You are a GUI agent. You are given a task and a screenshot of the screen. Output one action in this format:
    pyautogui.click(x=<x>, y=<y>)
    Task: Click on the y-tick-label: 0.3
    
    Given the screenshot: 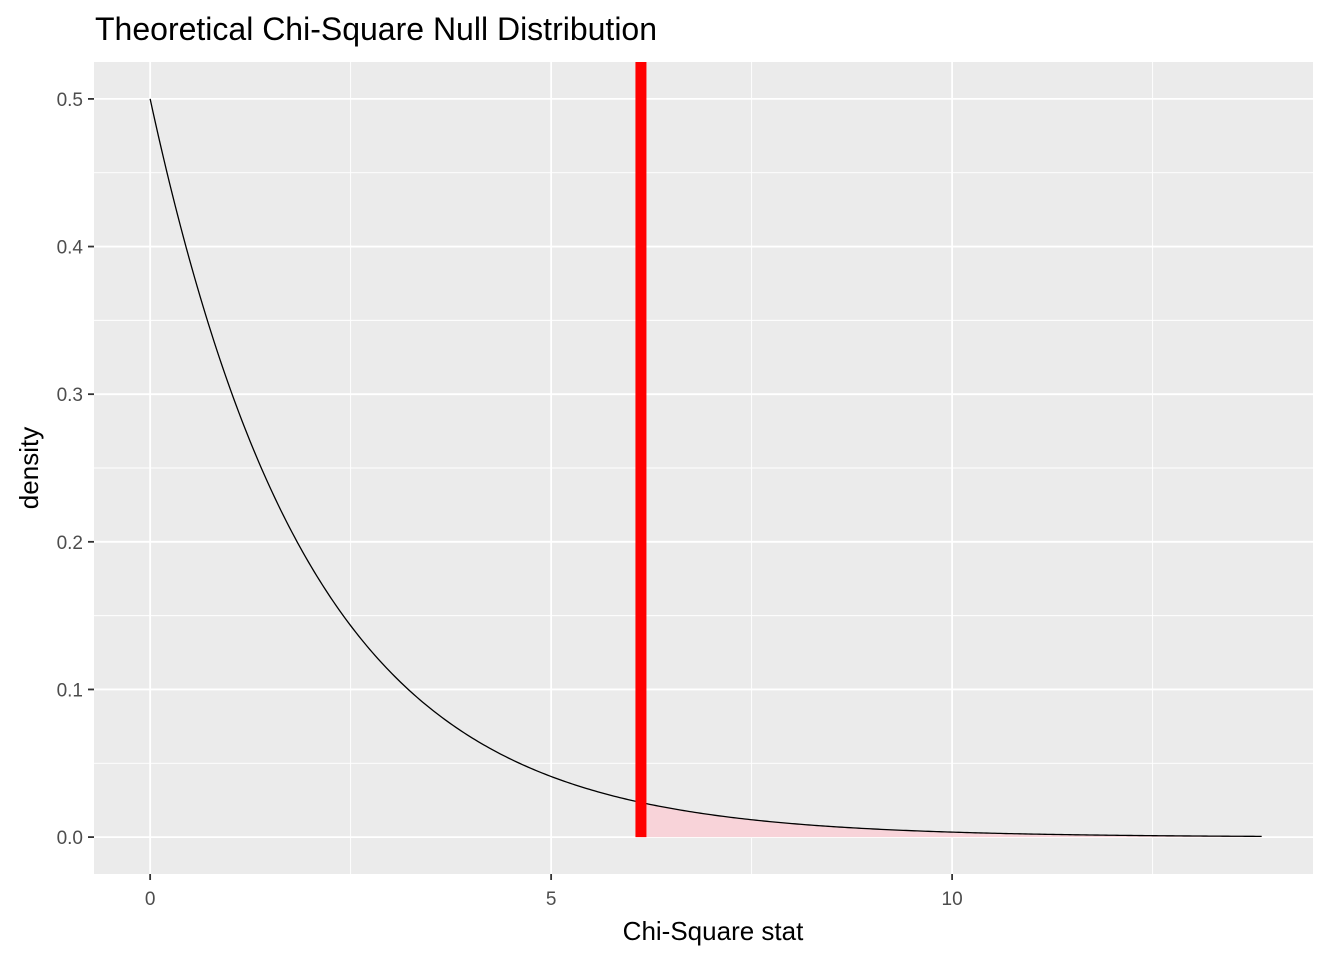 What is the action you would take?
    pyautogui.click(x=70, y=395)
    